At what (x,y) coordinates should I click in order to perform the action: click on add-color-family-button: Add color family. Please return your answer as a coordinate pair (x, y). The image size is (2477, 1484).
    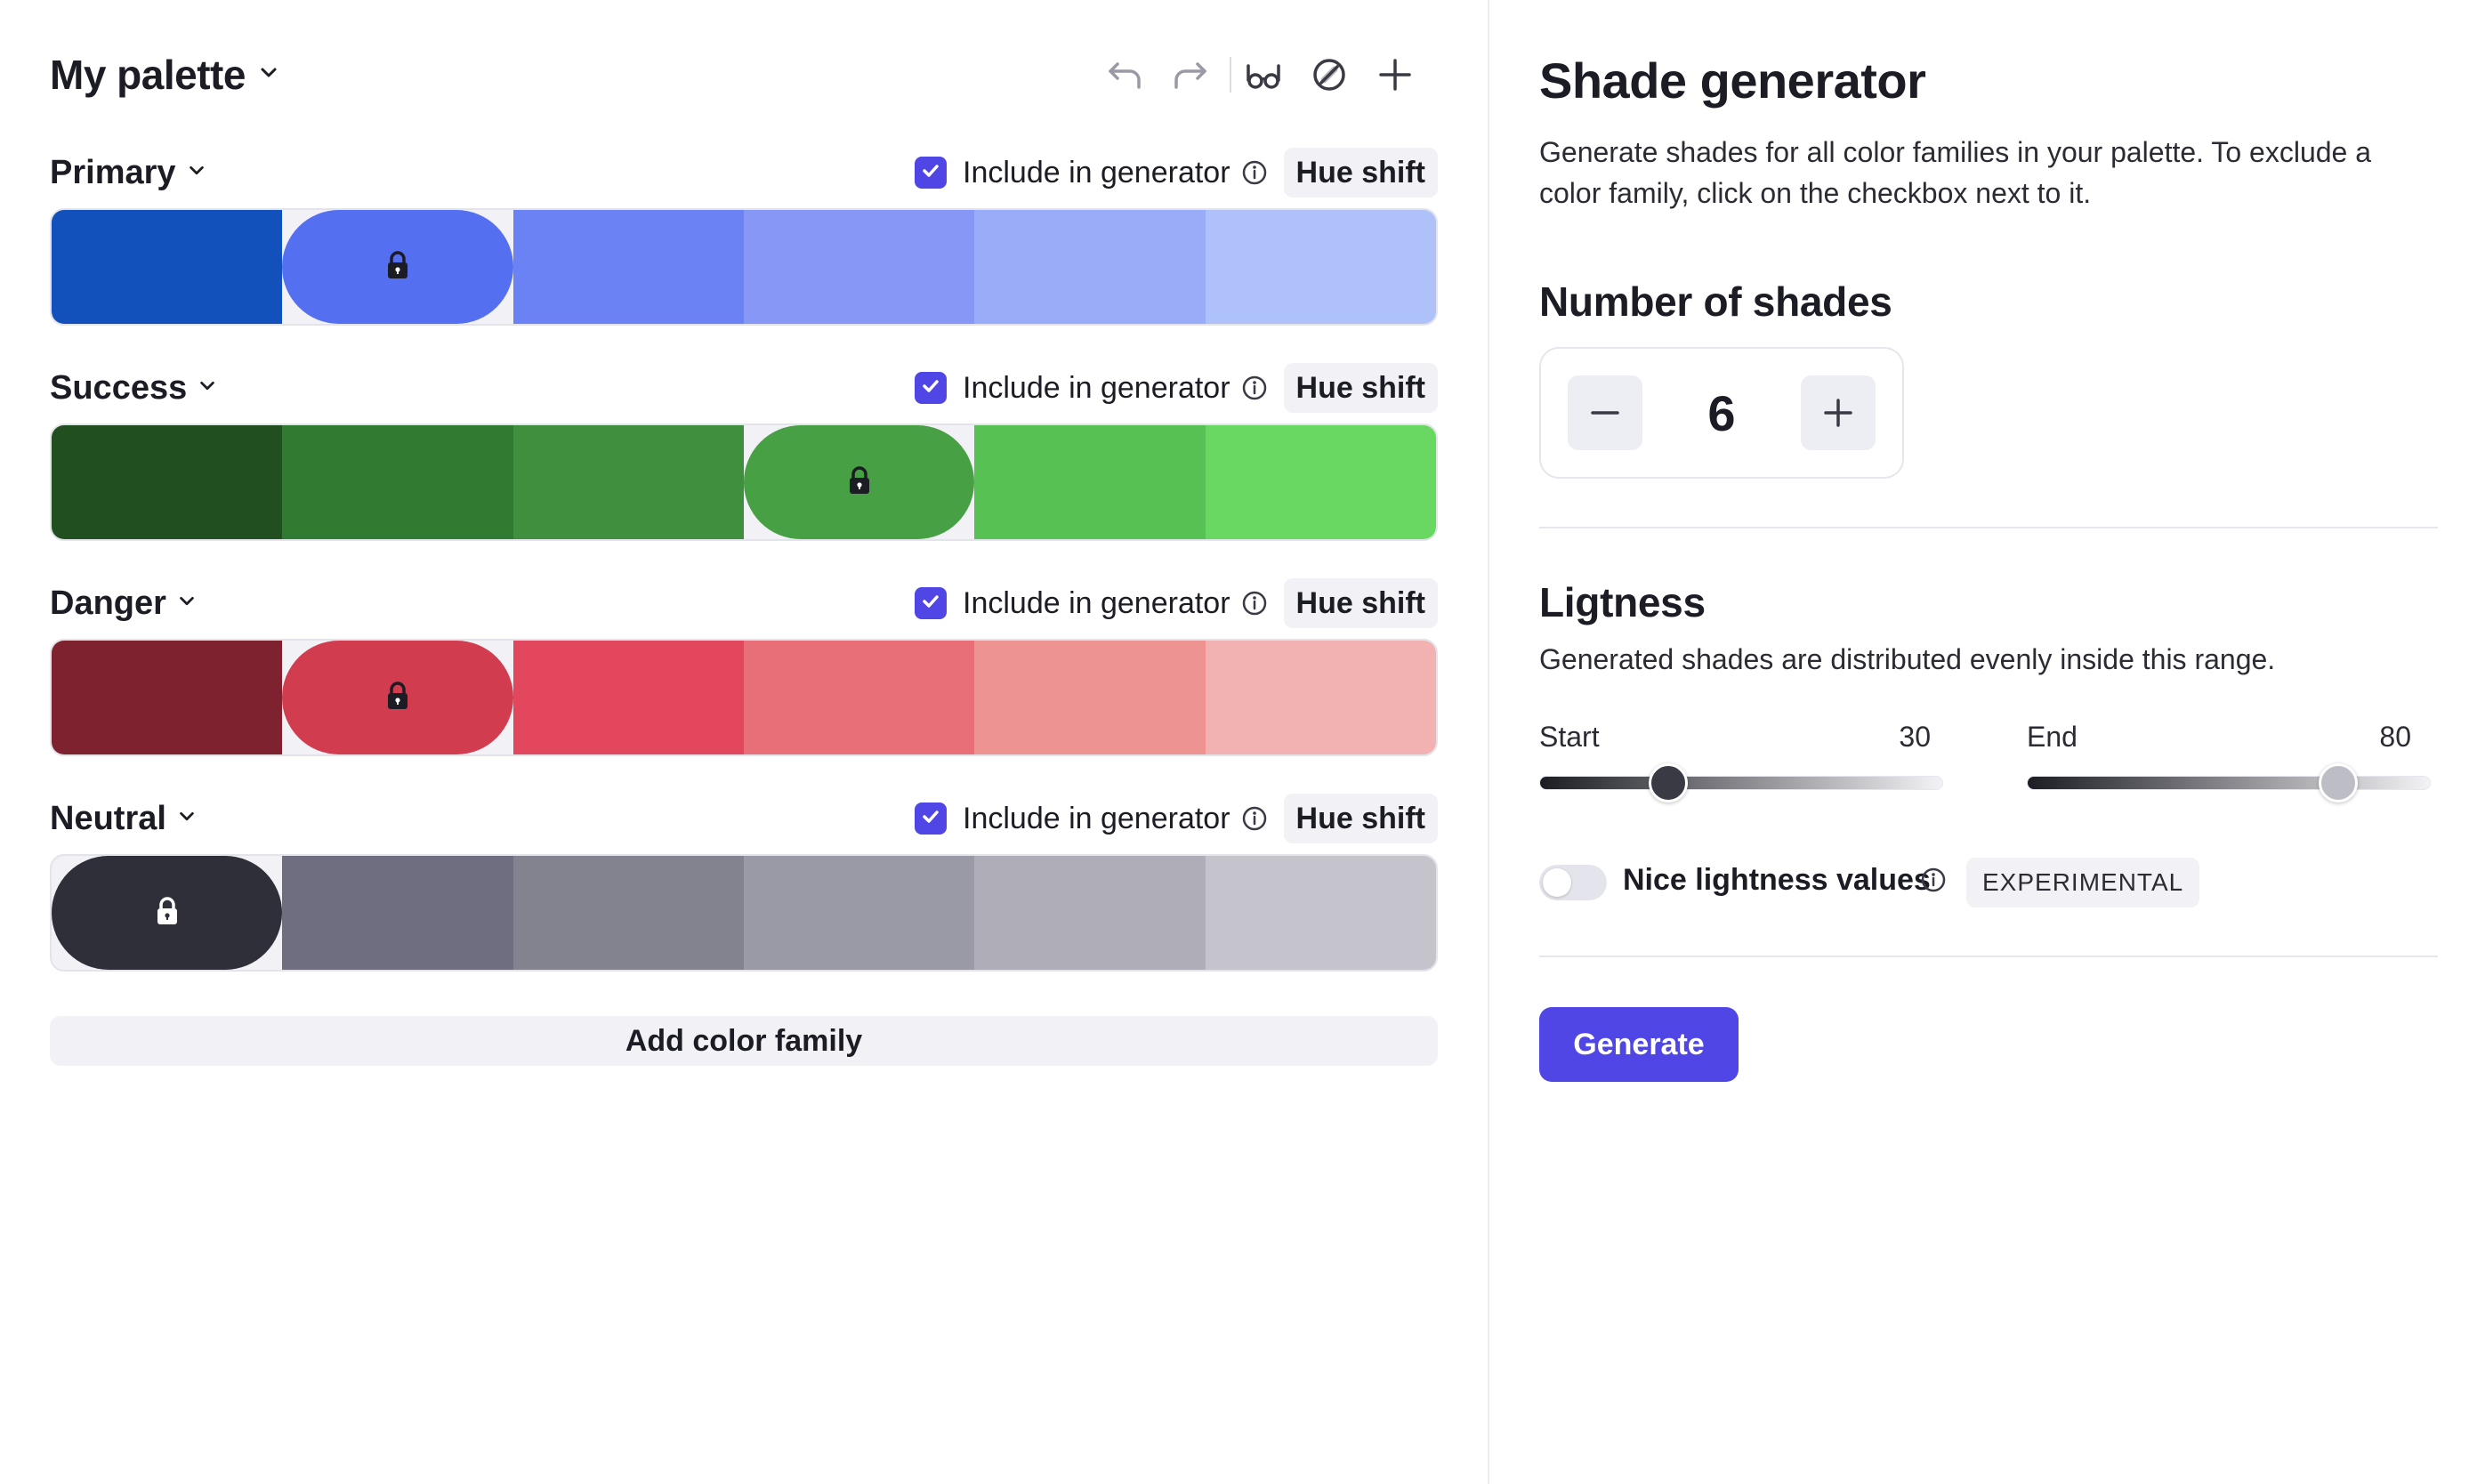
    Looking at the image, I should click on (744, 1041).